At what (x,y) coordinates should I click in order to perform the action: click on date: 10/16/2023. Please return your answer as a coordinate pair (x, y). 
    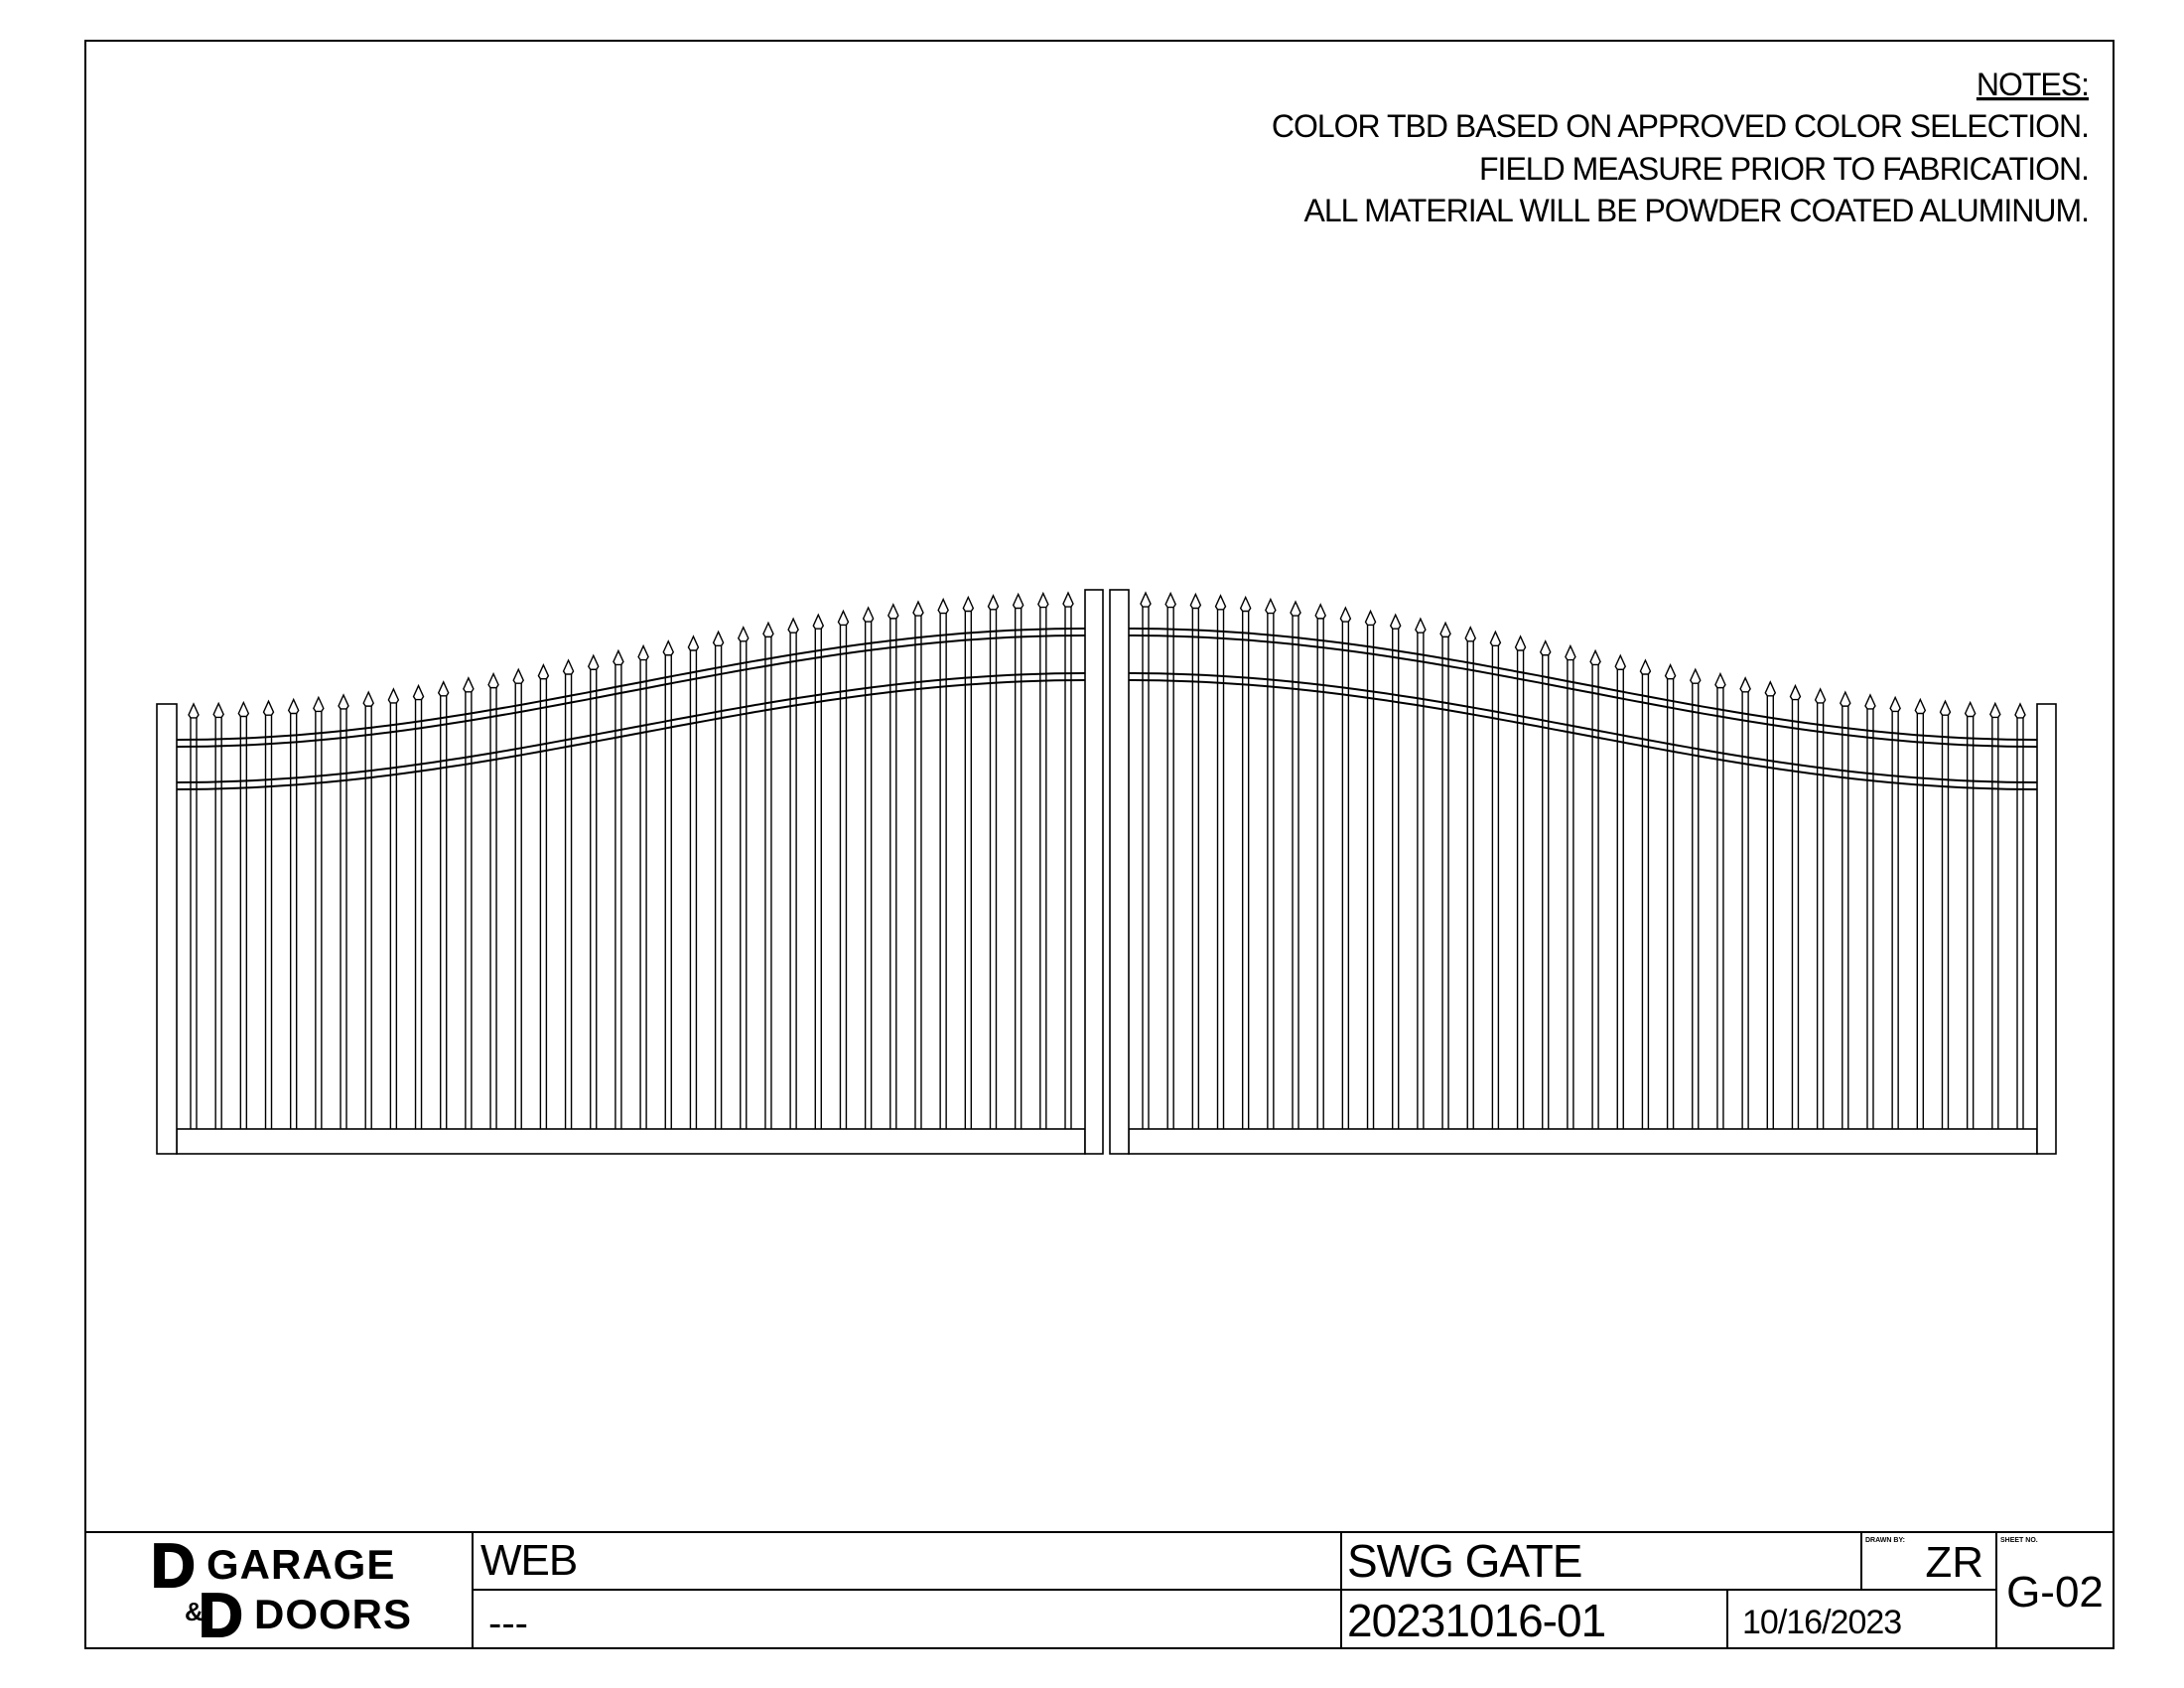
    Looking at the image, I should click on (1821, 1622).